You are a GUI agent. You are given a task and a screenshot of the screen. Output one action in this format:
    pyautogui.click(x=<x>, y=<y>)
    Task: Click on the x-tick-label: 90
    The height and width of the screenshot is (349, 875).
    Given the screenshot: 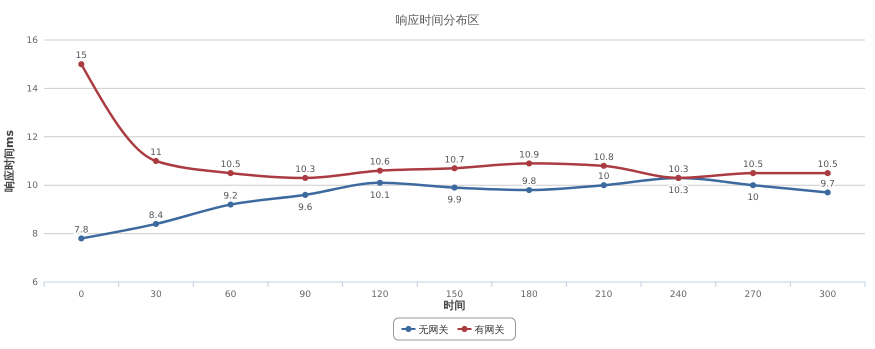 What is the action you would take?
    pyautogui.click(x=306, y=295)
    